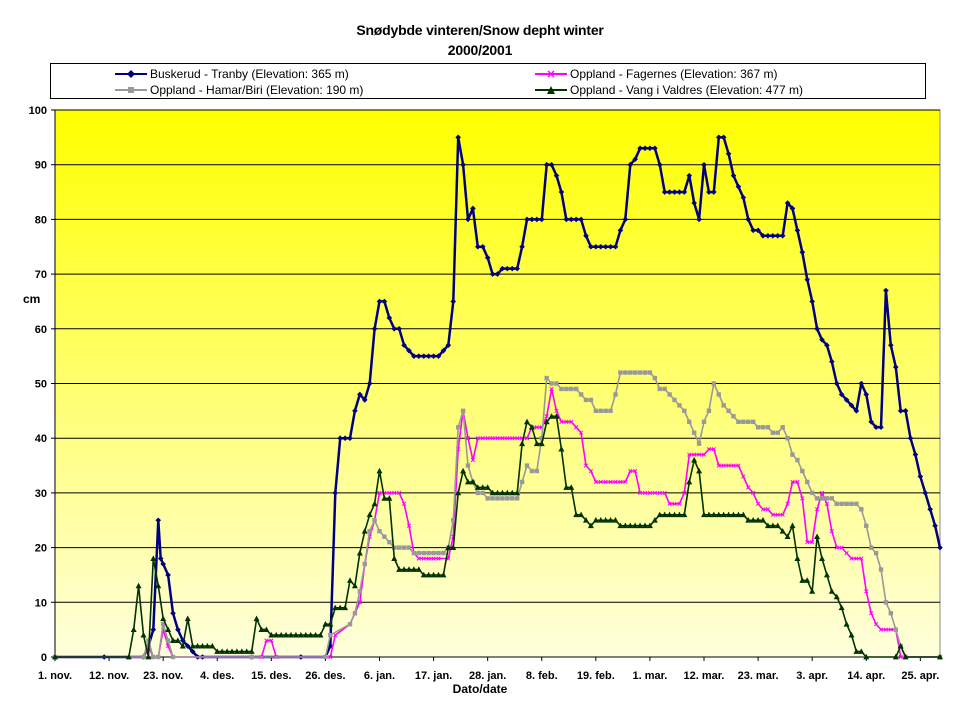 This screenshot has height=720, width=960. Describe the element at coordinates (131, 90) in the screenshot. I see `legend-marker-square-icon` at that location.